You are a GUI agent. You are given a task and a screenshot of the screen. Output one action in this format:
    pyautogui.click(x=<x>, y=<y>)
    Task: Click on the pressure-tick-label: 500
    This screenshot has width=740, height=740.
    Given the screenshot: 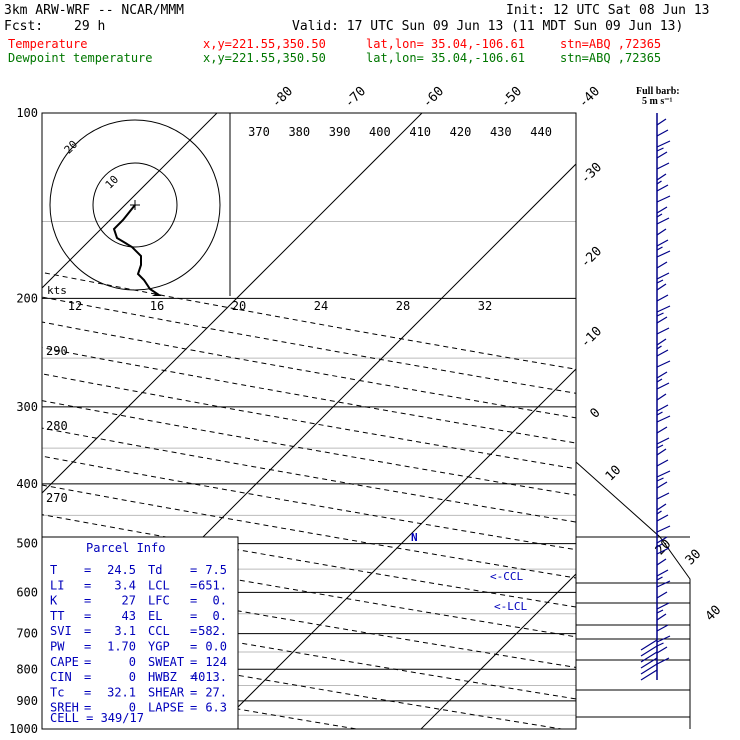 What is the action you would take?
    pyautogui.click(x=27, y=544)
    